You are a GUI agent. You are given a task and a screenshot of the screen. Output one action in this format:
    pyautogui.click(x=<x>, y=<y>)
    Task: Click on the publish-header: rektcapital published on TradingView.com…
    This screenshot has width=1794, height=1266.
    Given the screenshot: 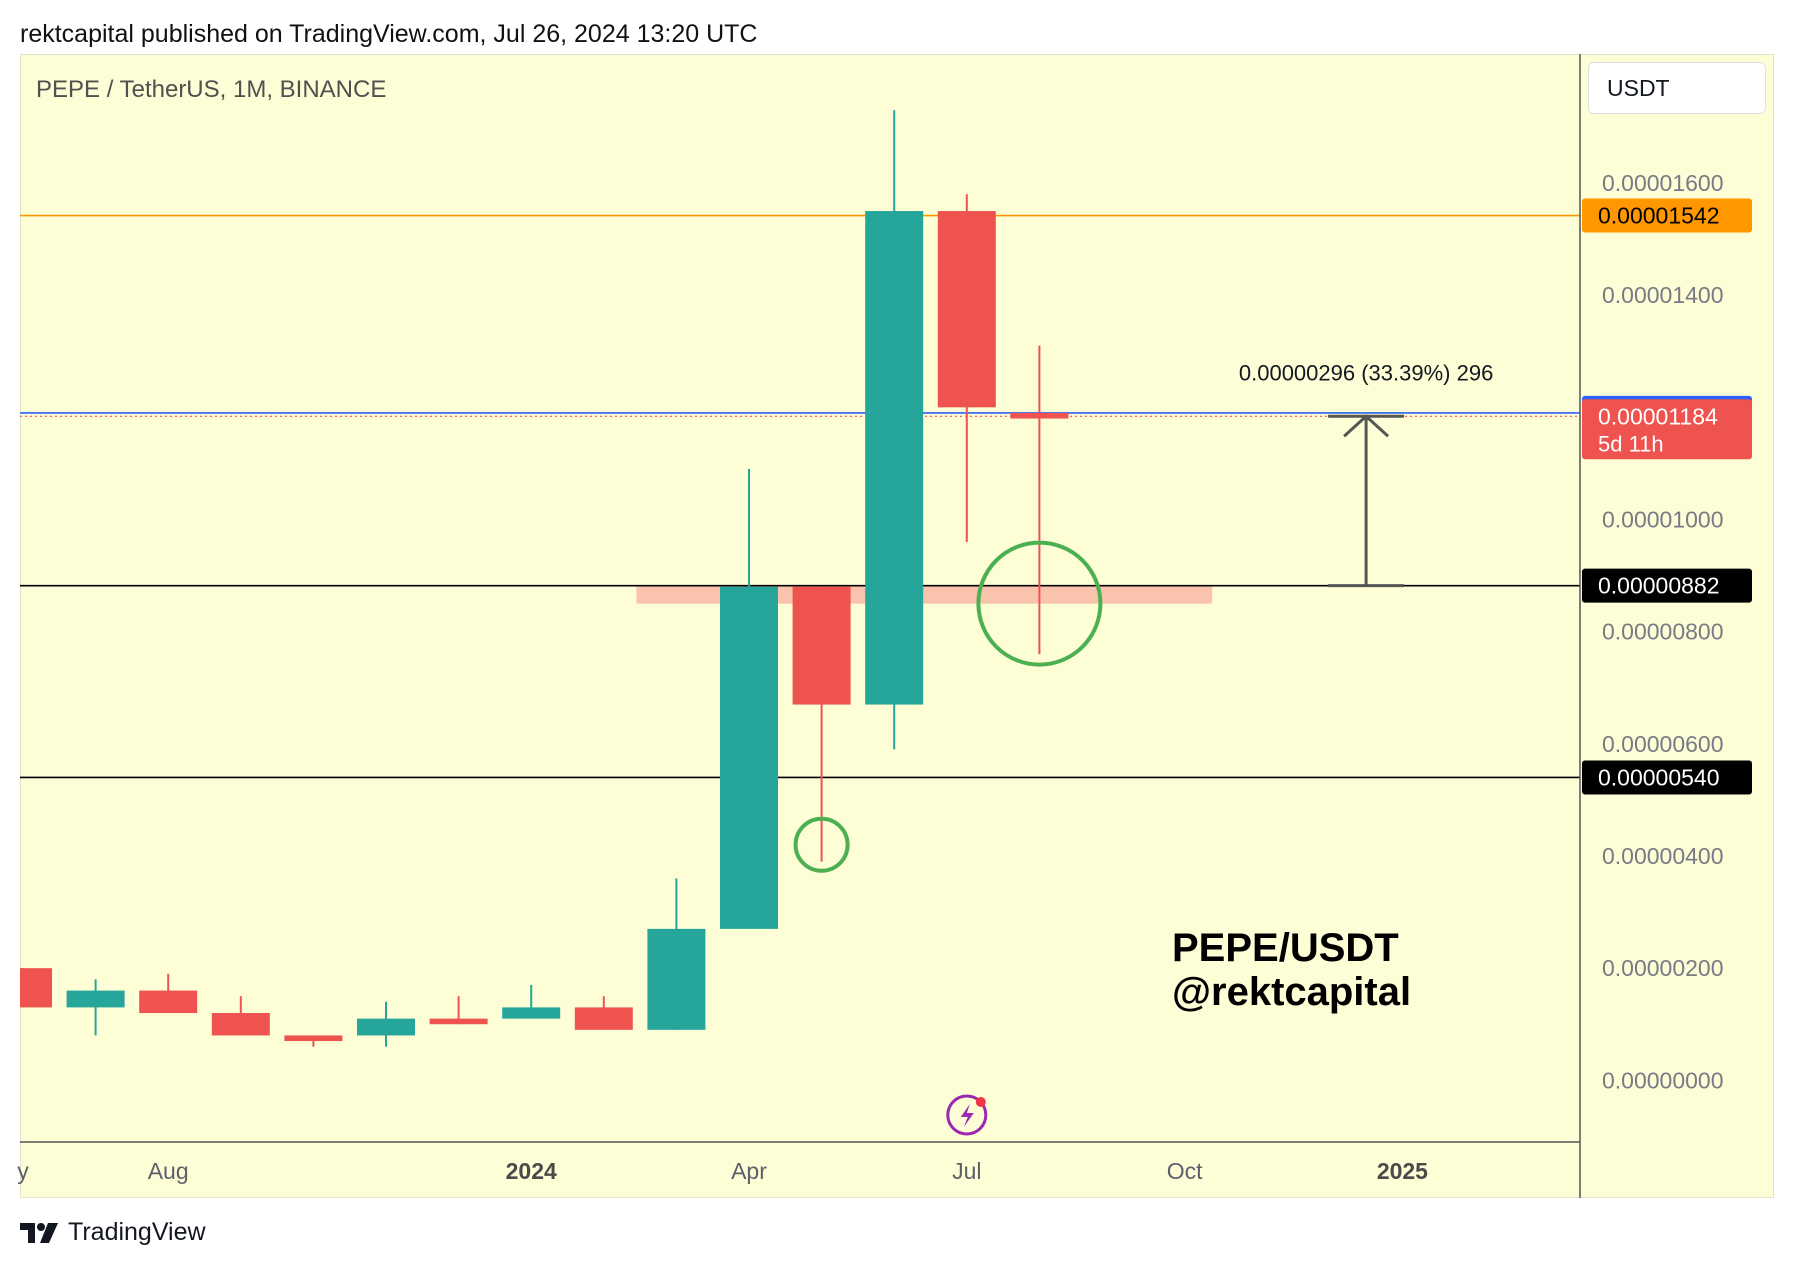 What is the action you would take?
    pyautogui.click(x=389, y=34)
    